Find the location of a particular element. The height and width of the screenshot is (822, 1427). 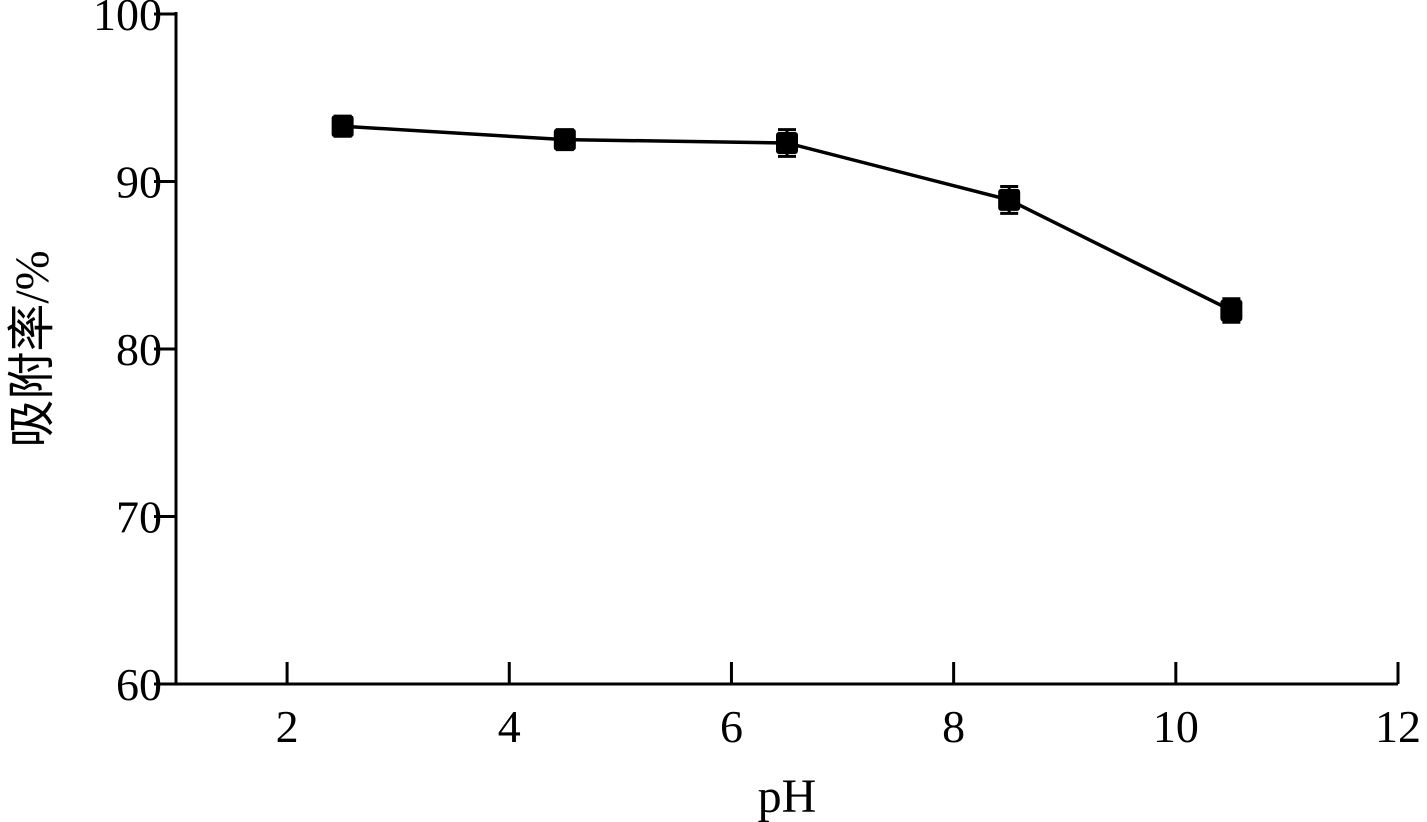

y-tick-label: 80 is located at coordinates (139, 349).